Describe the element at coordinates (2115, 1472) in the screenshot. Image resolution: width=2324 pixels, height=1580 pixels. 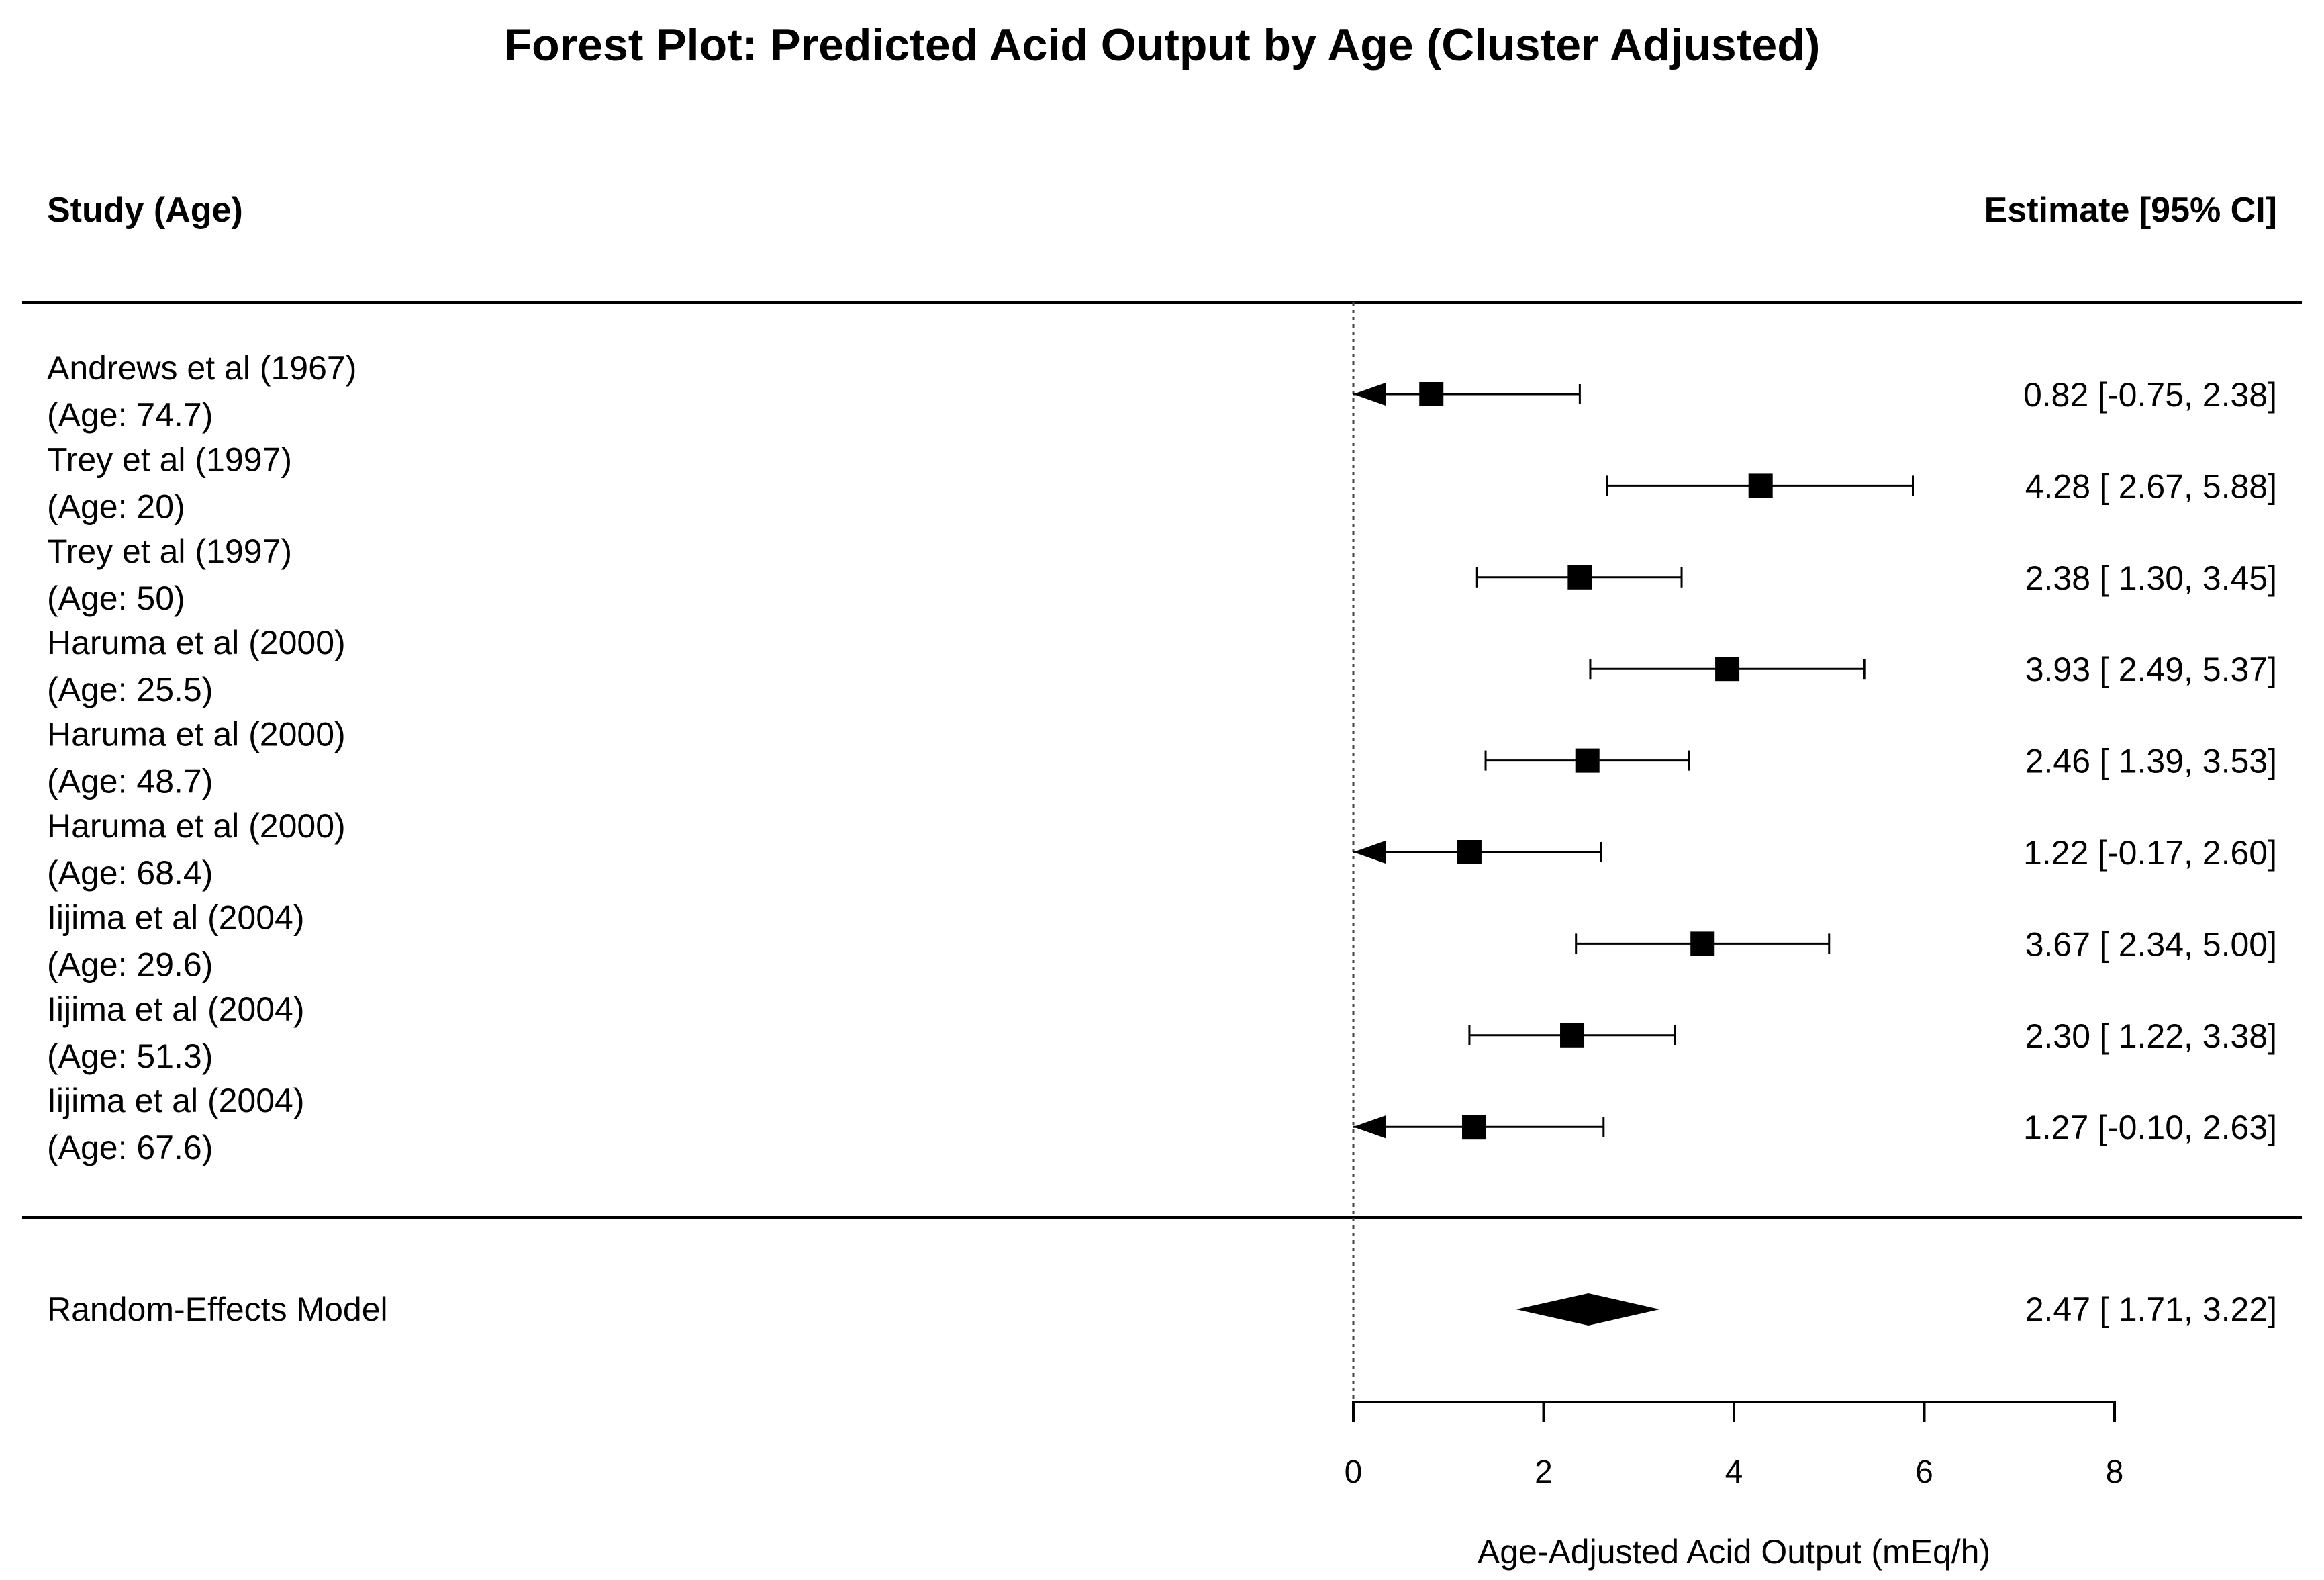
I see `x-tick-label: 8` at that location.